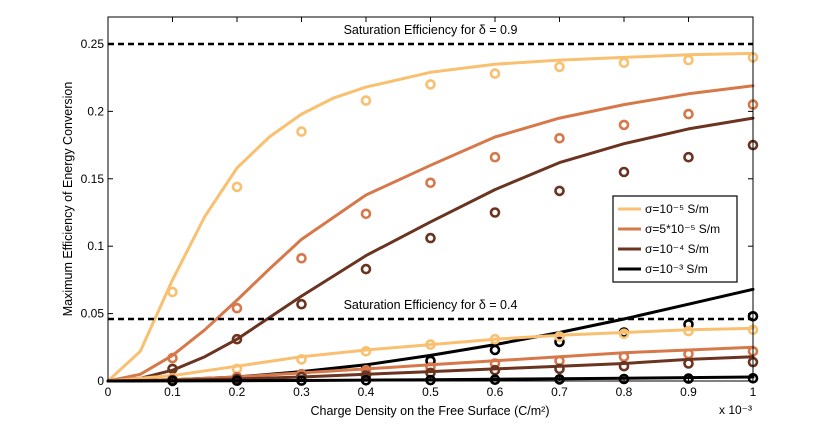  Describe the element at coordinates (366, 392) in the screenshot. I see `x-tick-label: 0.4` at that location.